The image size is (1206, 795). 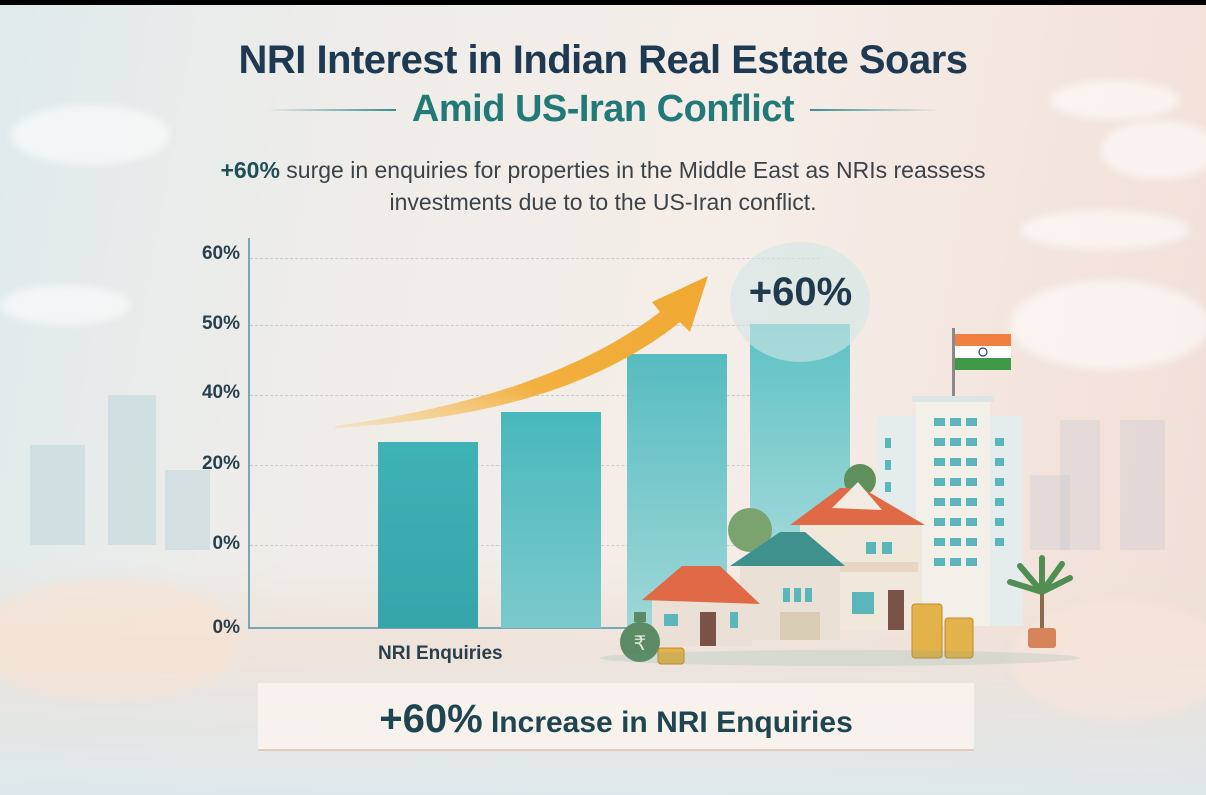 What do you see at coordinates (458, 628) in the screenshot?
I see `x-axis` at bounding box center [458, 628].